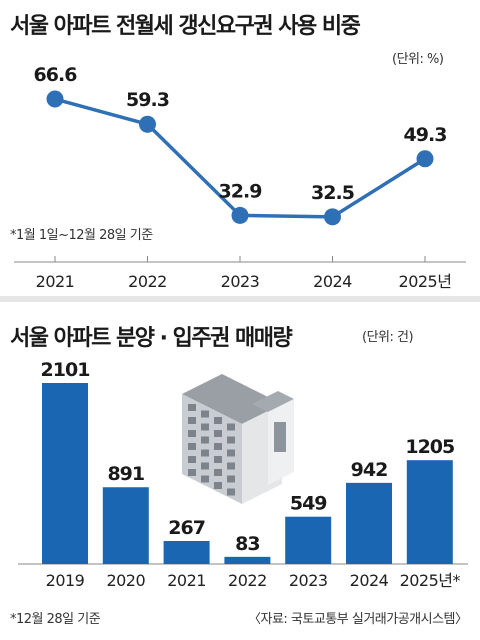 The height and width of the screenshot is (640, 480). I want to click on x-tick-label: 2025년, so click(425, 281).